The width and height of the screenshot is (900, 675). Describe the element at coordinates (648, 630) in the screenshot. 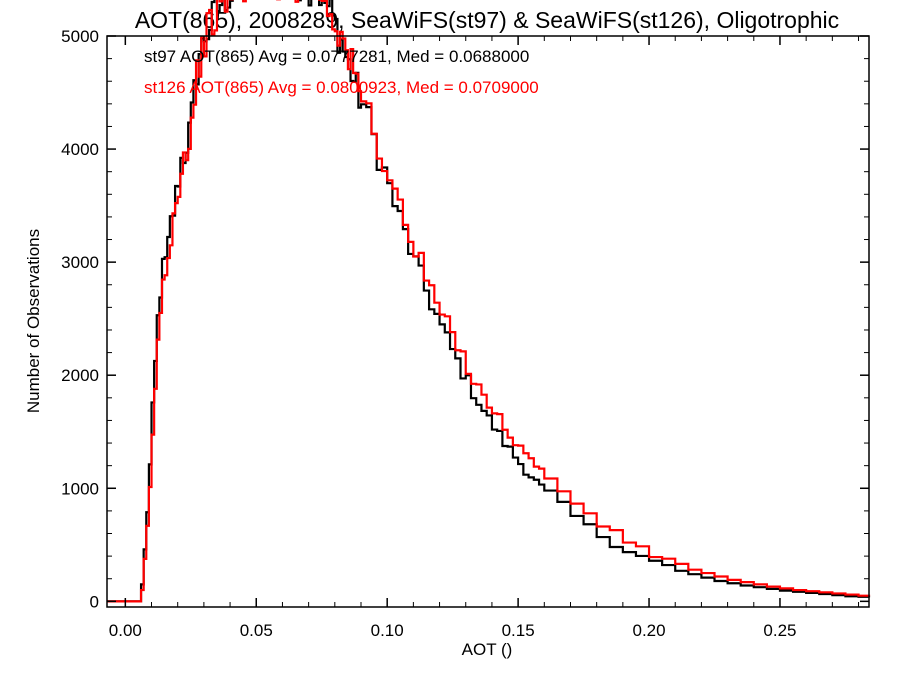

I see `x-tick-label: 0.20` at that location.